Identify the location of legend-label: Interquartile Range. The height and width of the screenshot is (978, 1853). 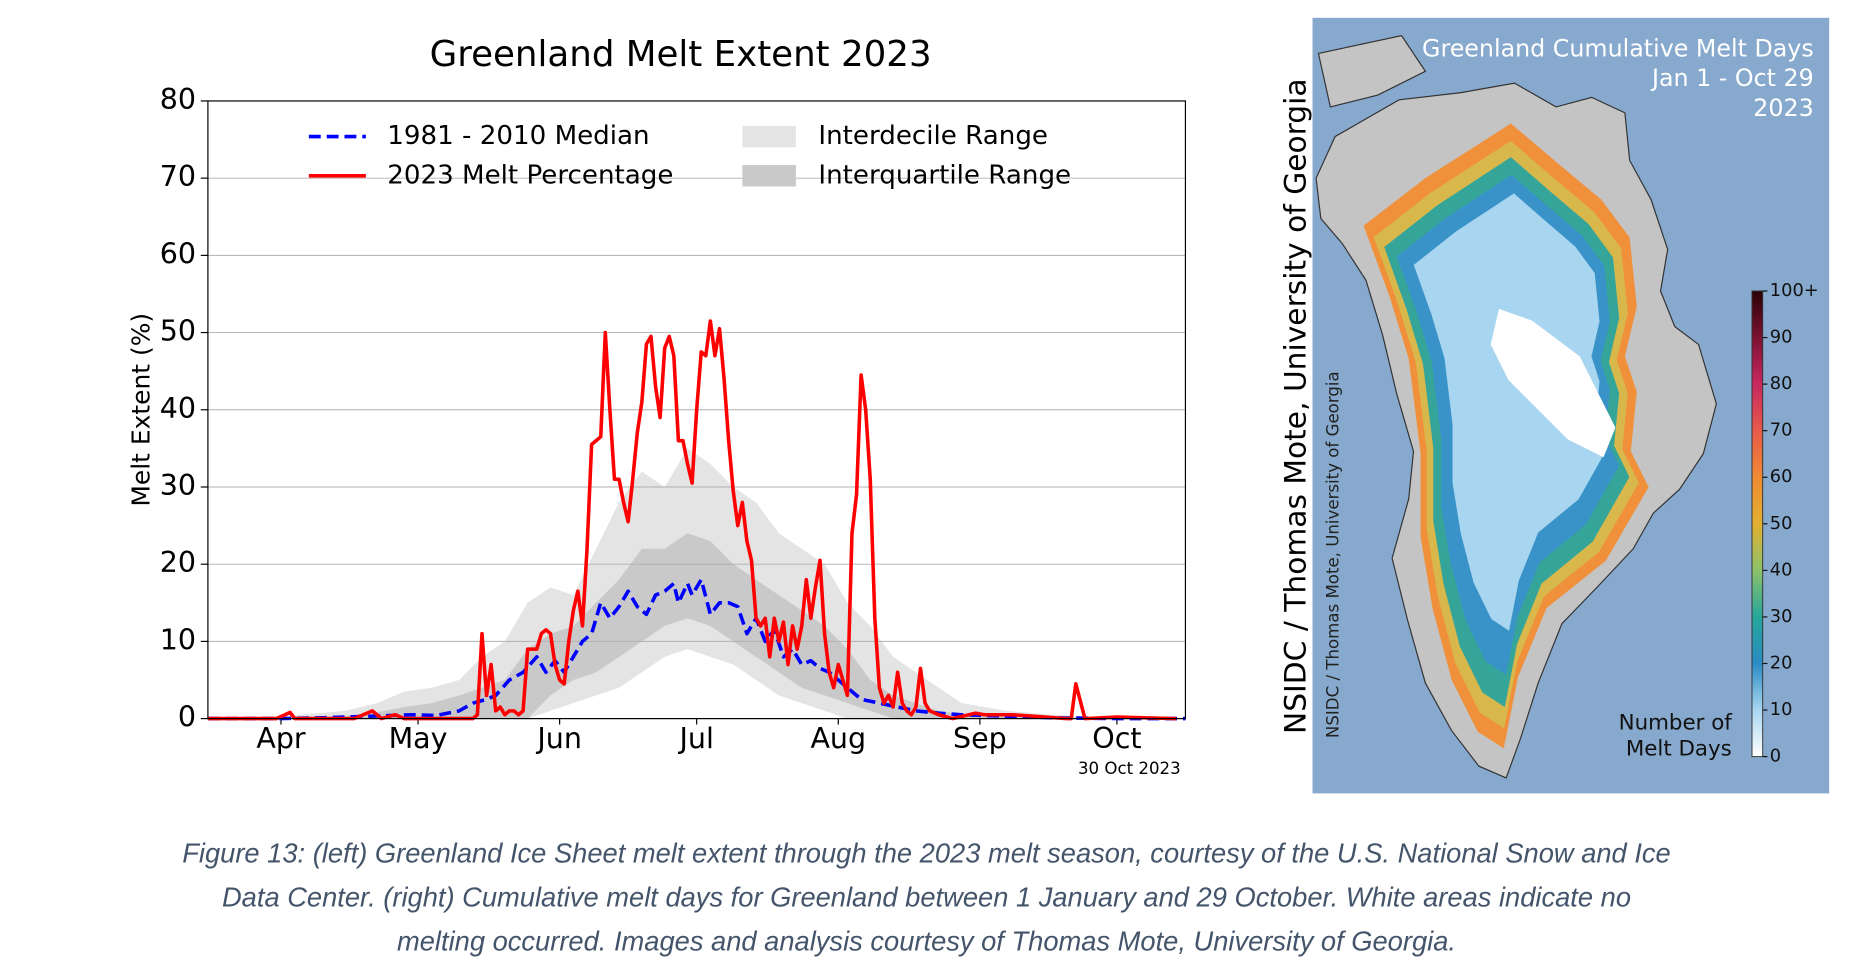
(944, 175).